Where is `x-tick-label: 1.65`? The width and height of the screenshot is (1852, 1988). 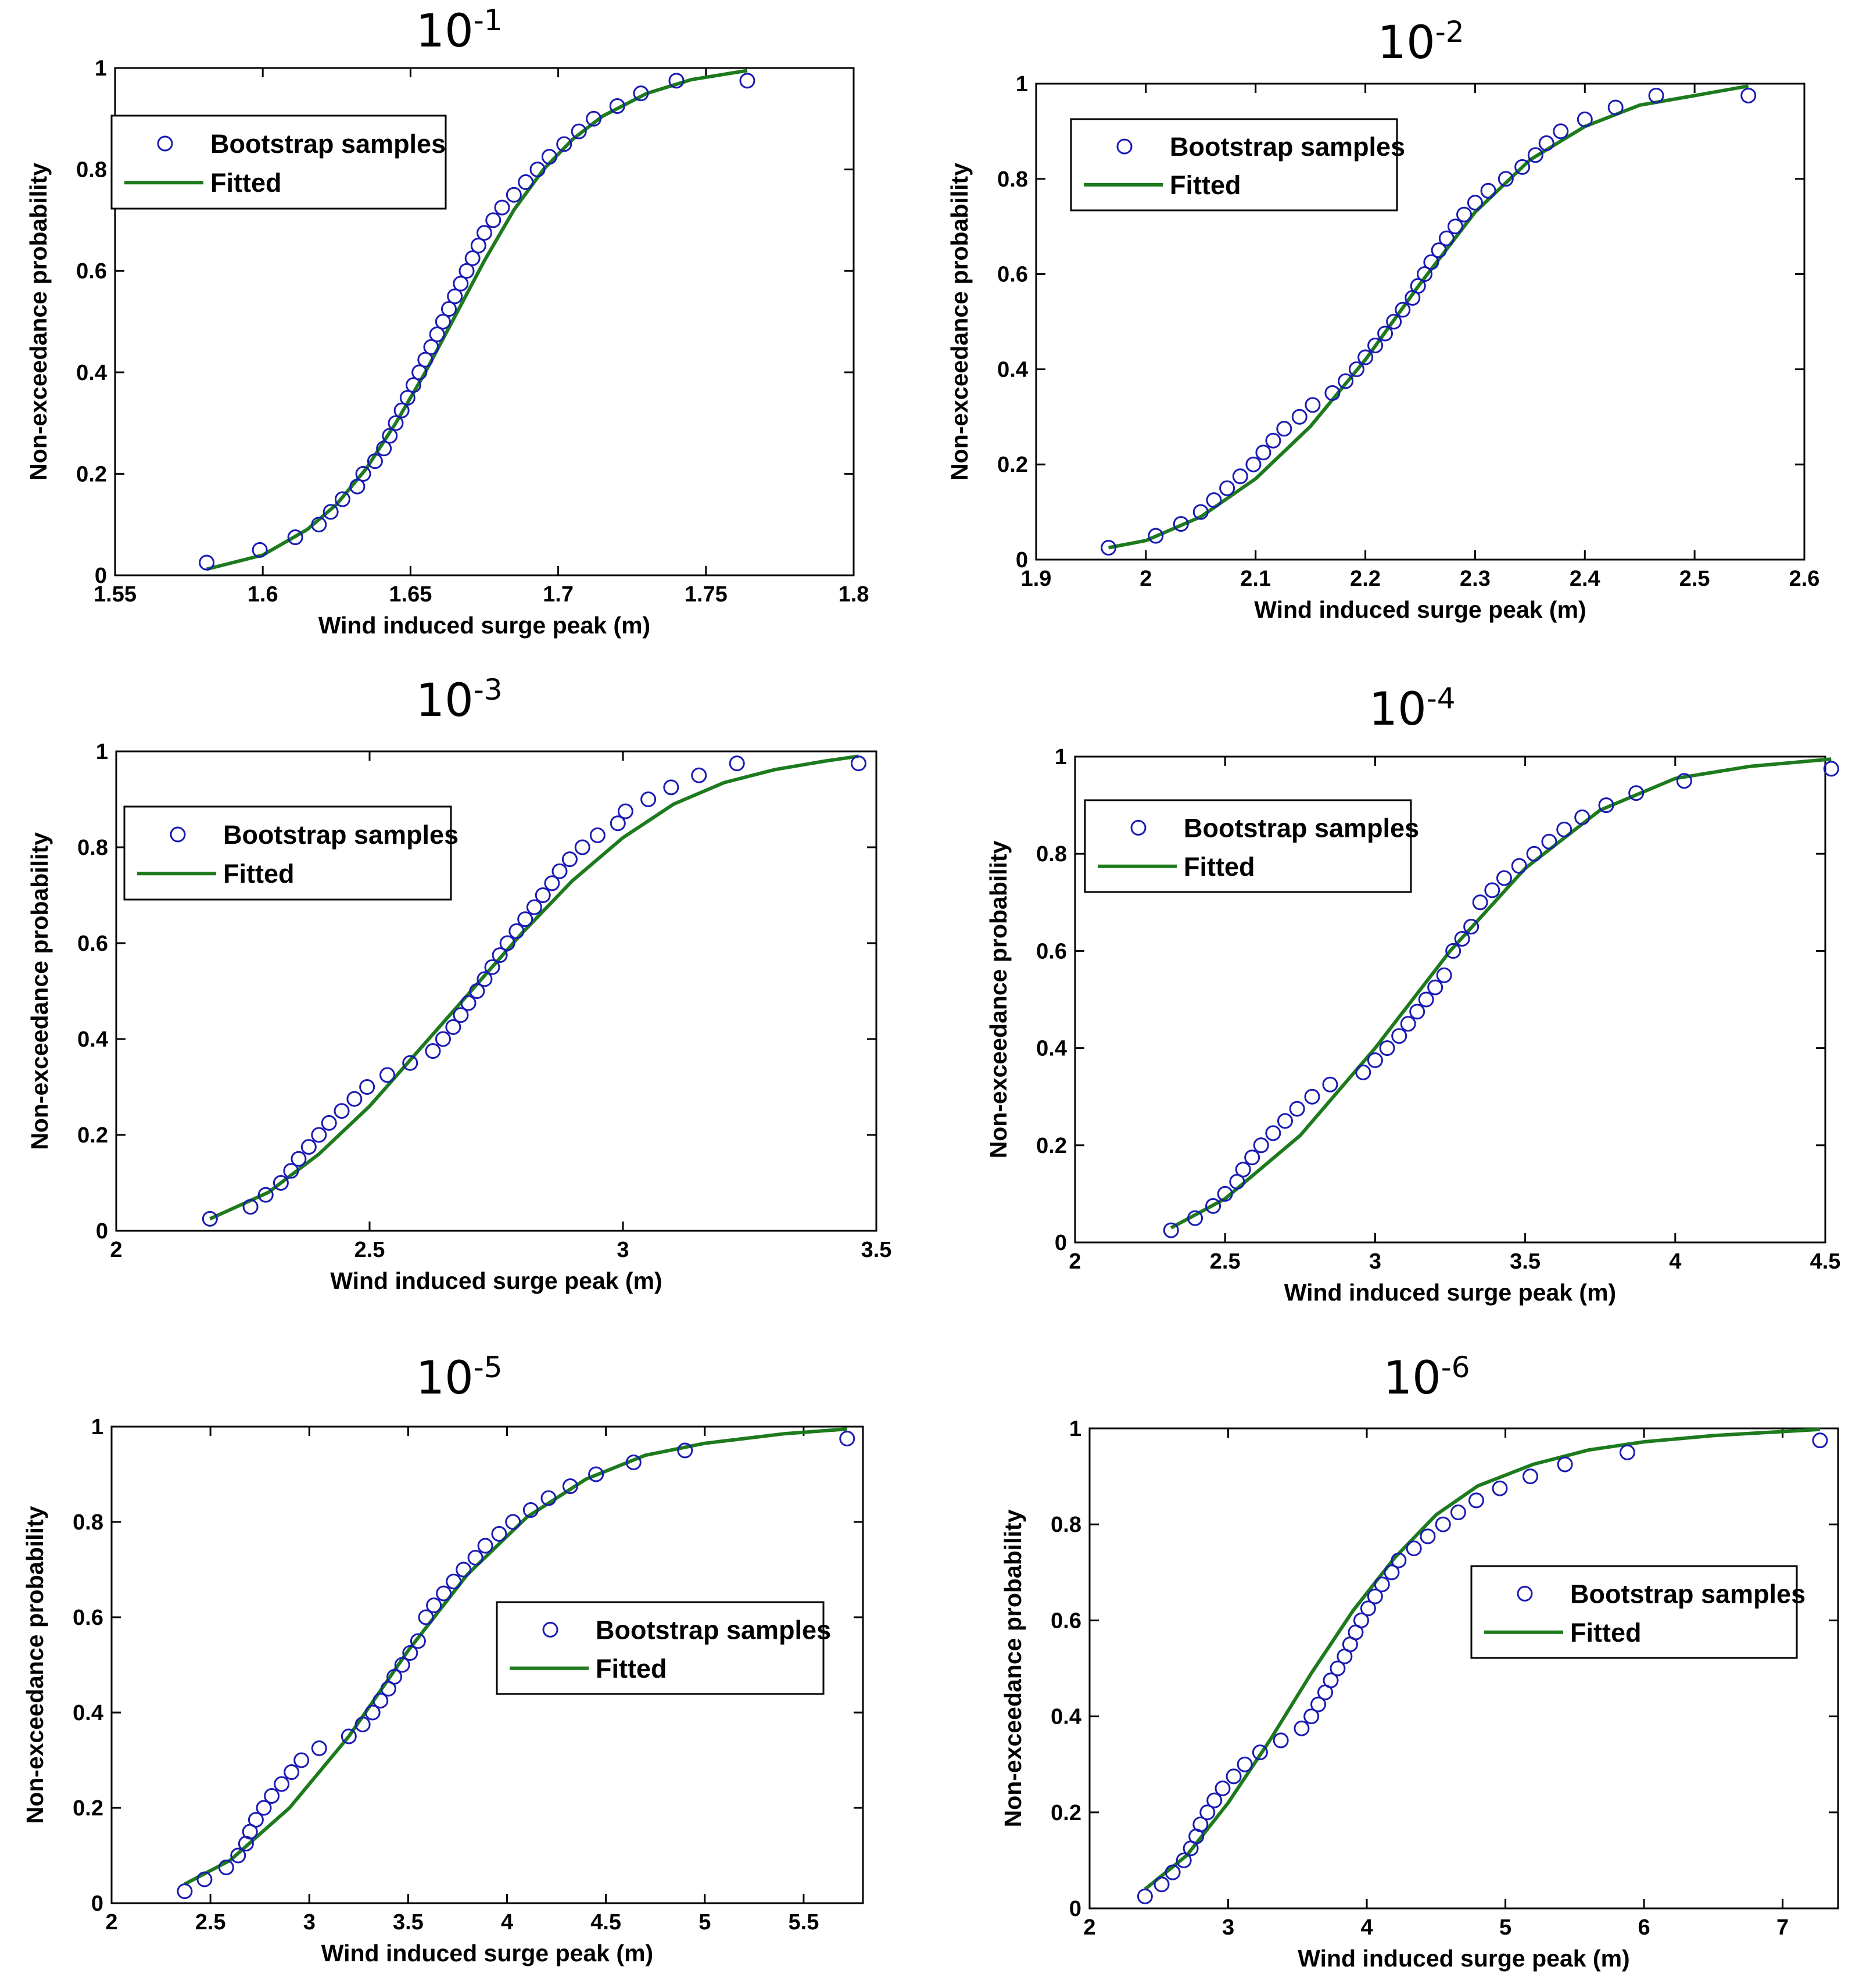 x-tick-label: 1.65 is located at coordinates (410, 594).